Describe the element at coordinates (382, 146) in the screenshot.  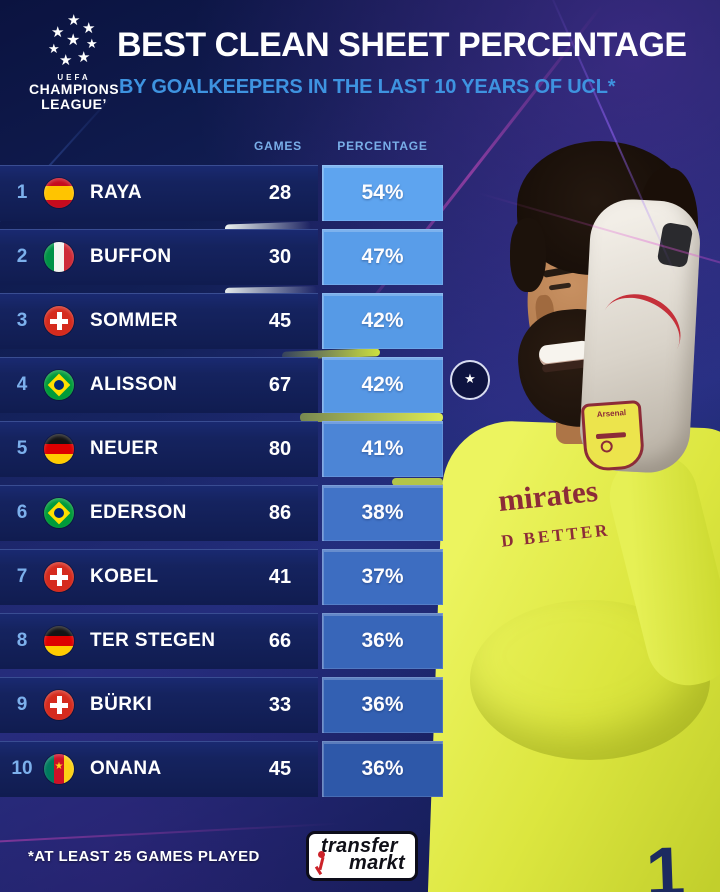
I see `percentage-column-header: PERCENTAGE` at that location.